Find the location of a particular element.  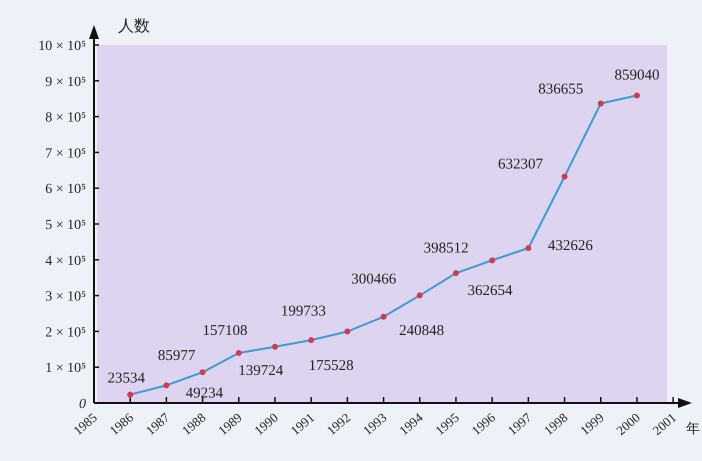

x-tick-label: 1990 is located at coordinates (266, 424).